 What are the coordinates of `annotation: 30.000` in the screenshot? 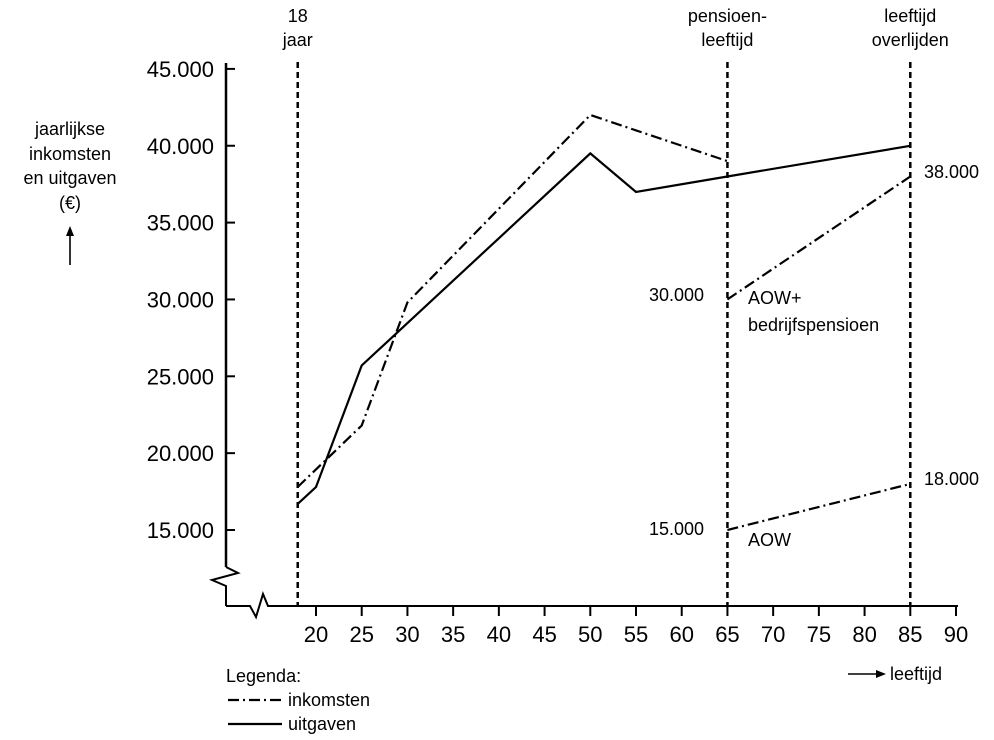 It's located at (676, 295).